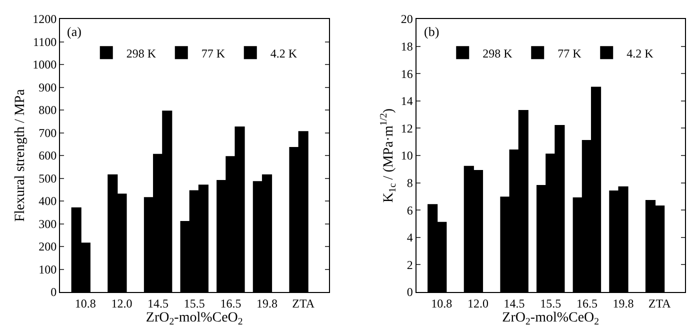 This screenshot has width=700, height=334. I want to click on y-tick-label: 600, so click(47, 155).